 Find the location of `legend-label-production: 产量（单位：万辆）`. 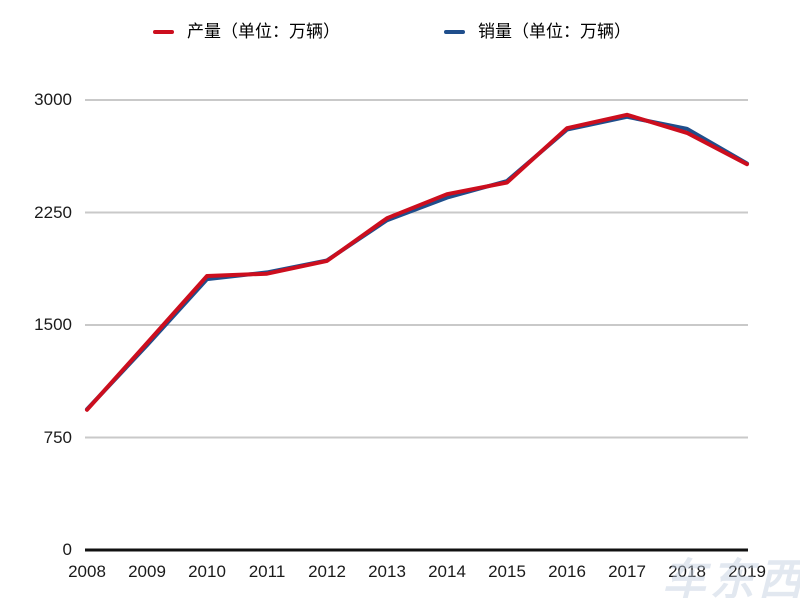

legend-label-production: 产量（单位：万辆） is located at coordinates (263, 31).